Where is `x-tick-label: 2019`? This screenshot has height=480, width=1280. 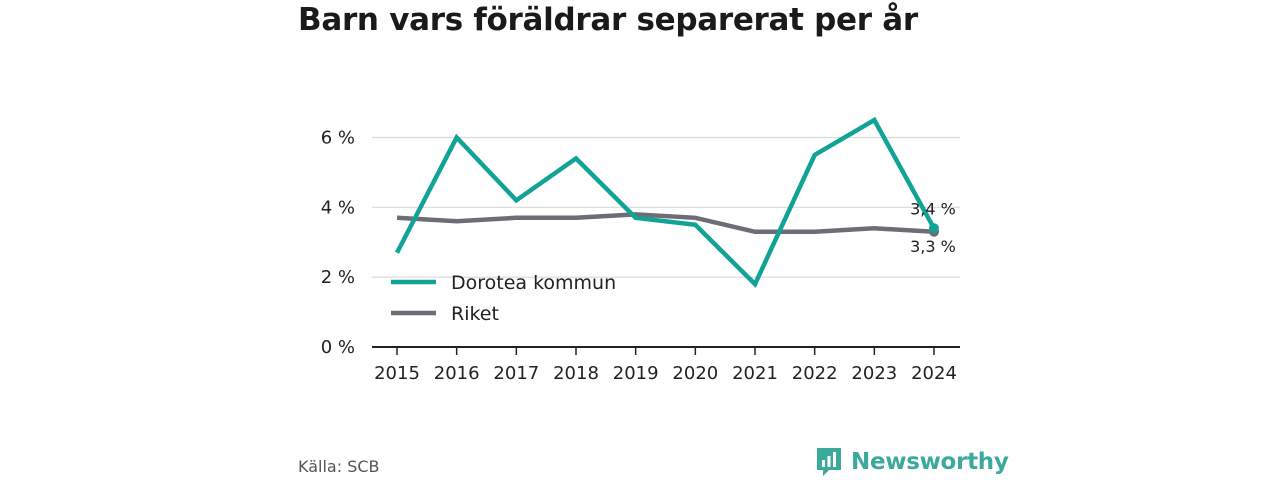 x-tick-label: 2019 is located at coordinates (636, 373).